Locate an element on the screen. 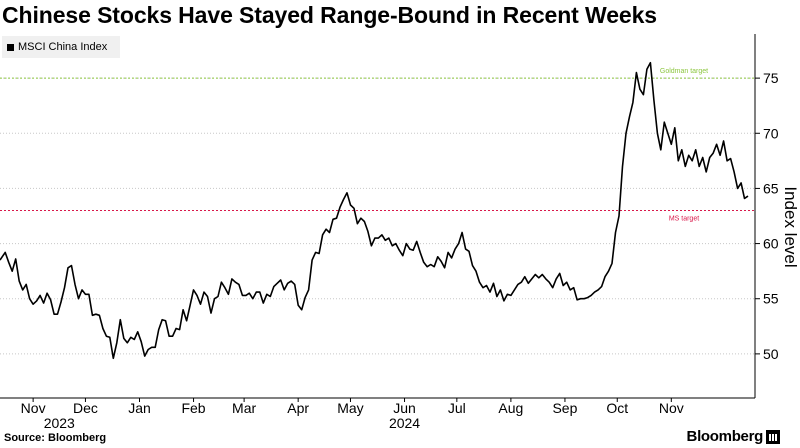  source-note: Source: Bloomberg is located at coordinates (55, 438).